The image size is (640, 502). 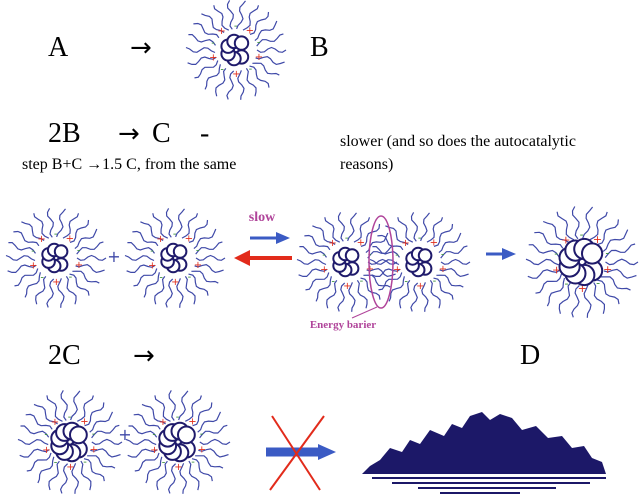 What do you see at coordinates (178, 442) in the screenshot?
I see `particle-C-right: +-+-+-+ - +-` at bounding box center [178, 442].